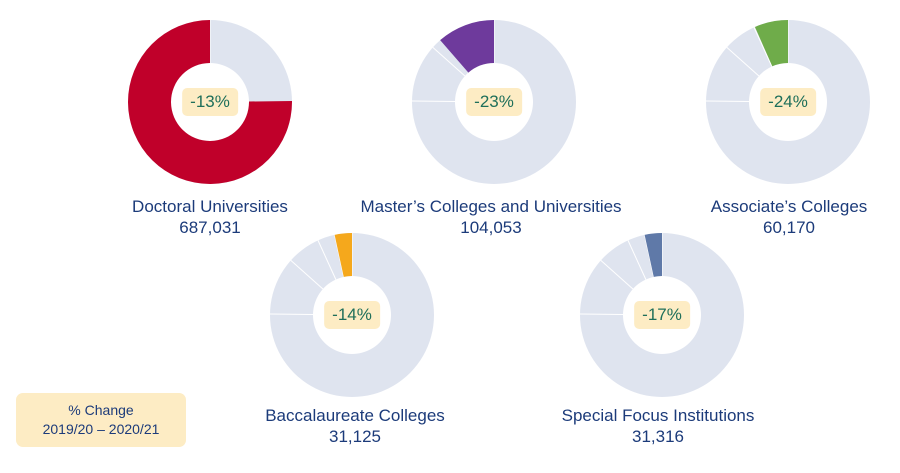 This screenshot has height=473, width=900. I want to click on donut-chart-doctoral: -13%, so click(210, 102).